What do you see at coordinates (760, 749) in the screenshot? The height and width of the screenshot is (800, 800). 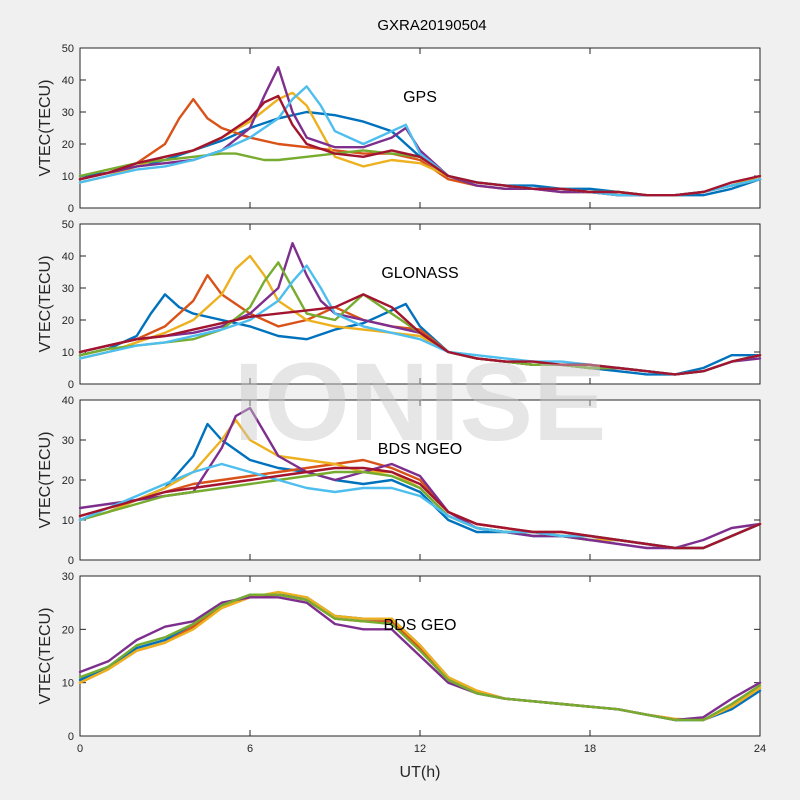 I see `x-tick-label: 24` at bounding box center [760, 749].